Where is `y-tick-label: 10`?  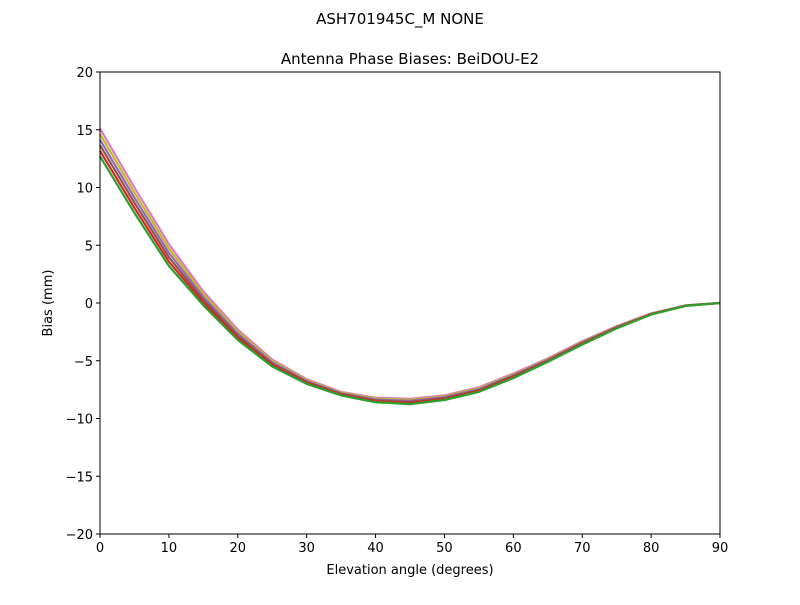
y-tick-label: 10 is located at coordinates (84, 189).